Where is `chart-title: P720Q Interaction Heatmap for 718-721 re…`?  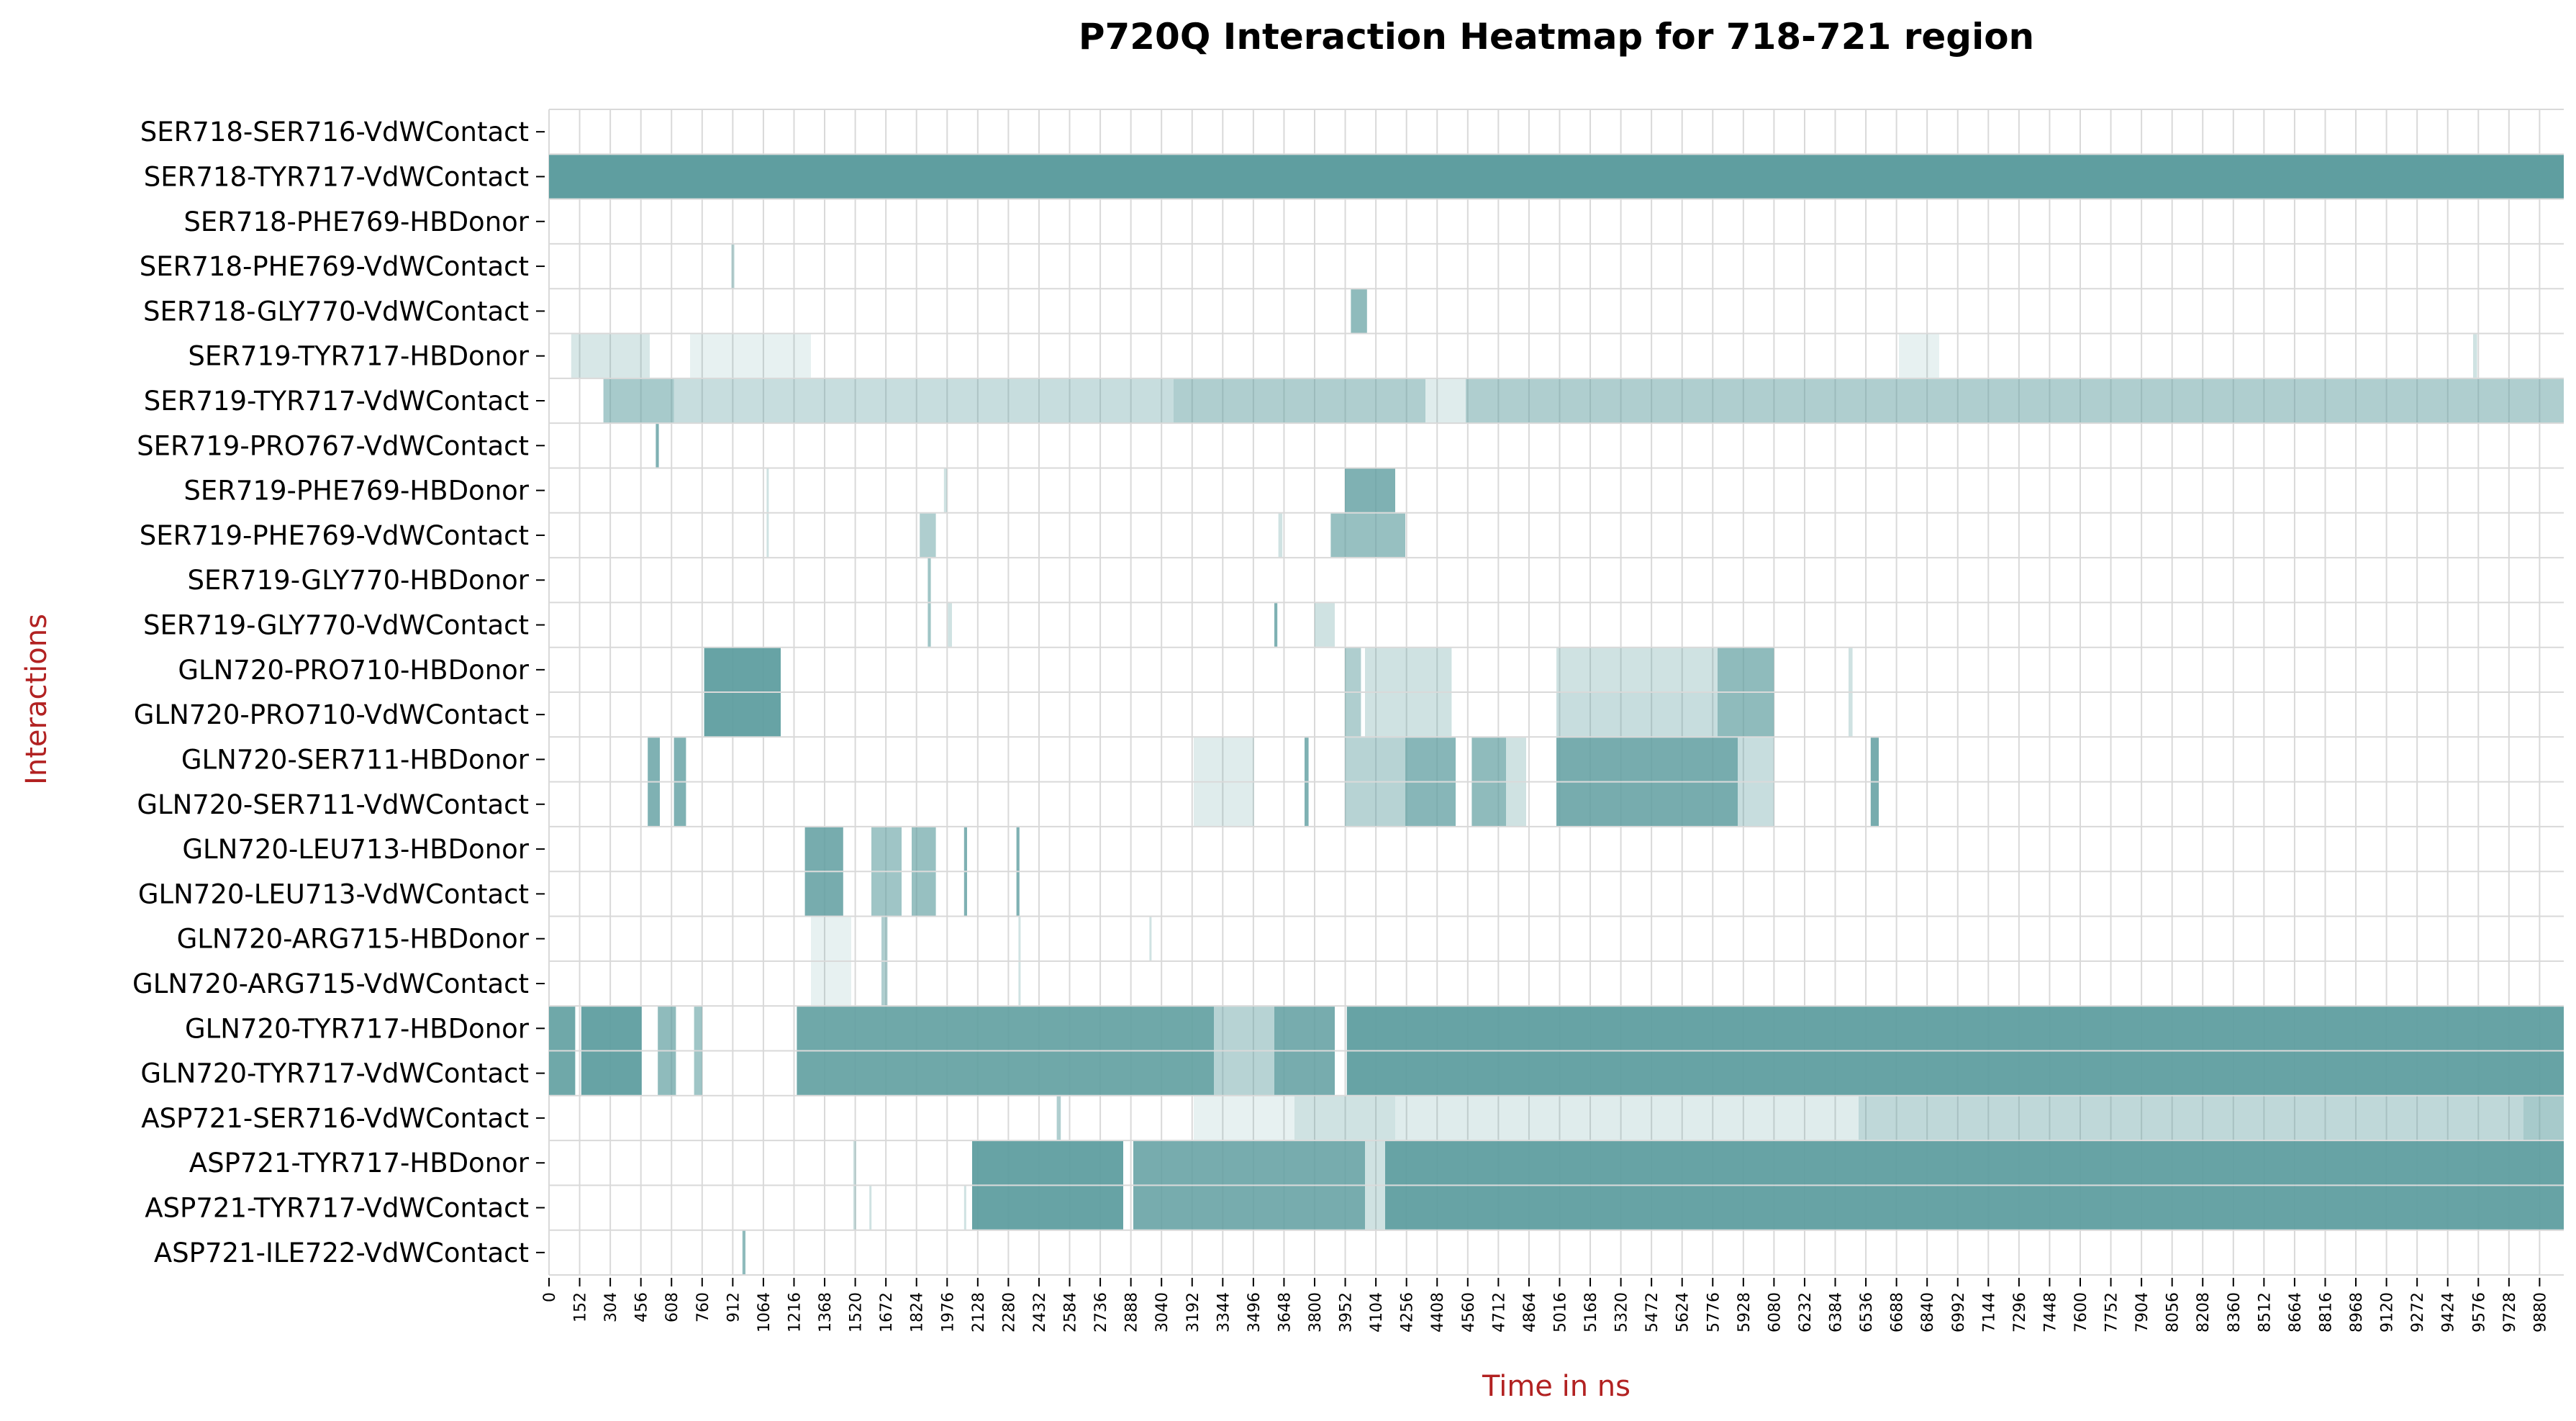 chart-title: P720Q Interaction Heatmap for 718-721 re… is located at coordinates (1556, 37).